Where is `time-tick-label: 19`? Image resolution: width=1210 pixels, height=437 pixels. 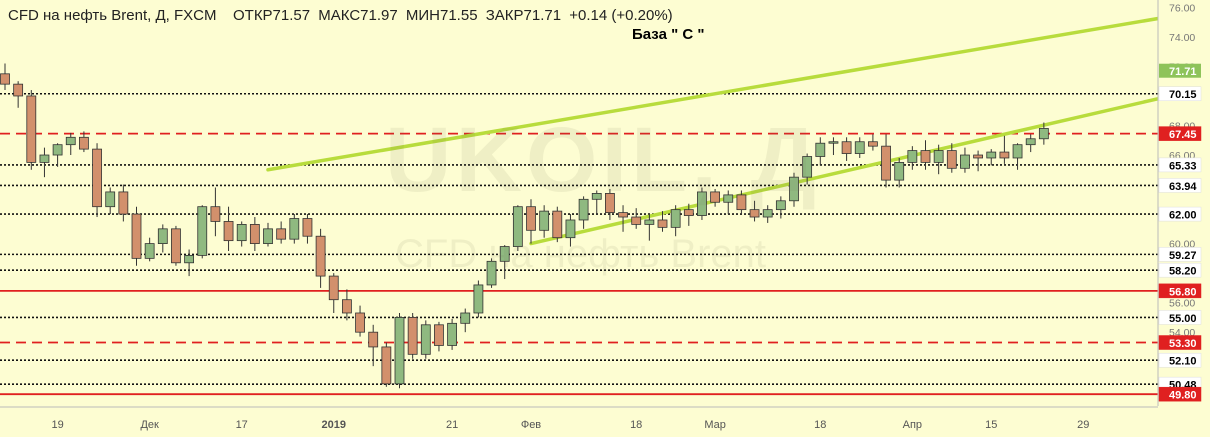
time-tick-label: 19 is located at coordinates (57, 425).